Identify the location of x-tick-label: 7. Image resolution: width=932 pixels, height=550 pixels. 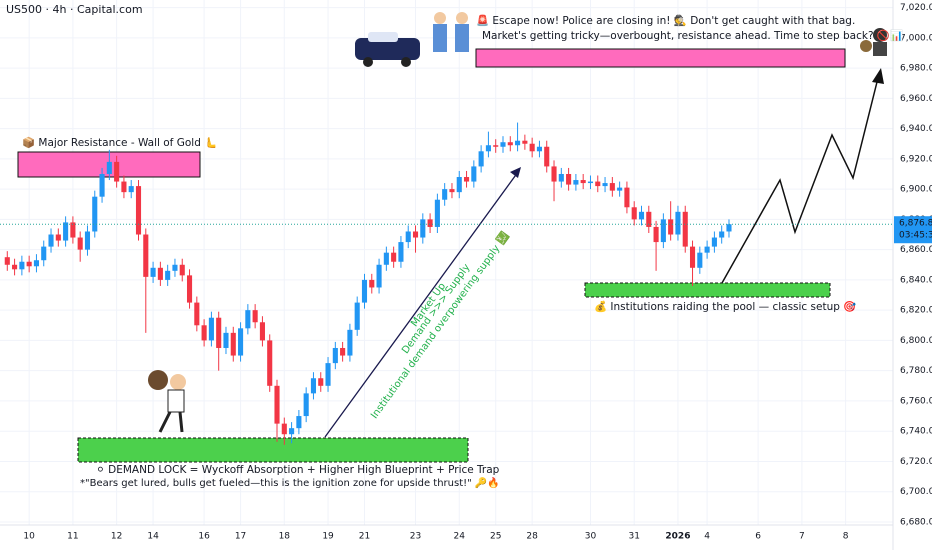
(802, 537).